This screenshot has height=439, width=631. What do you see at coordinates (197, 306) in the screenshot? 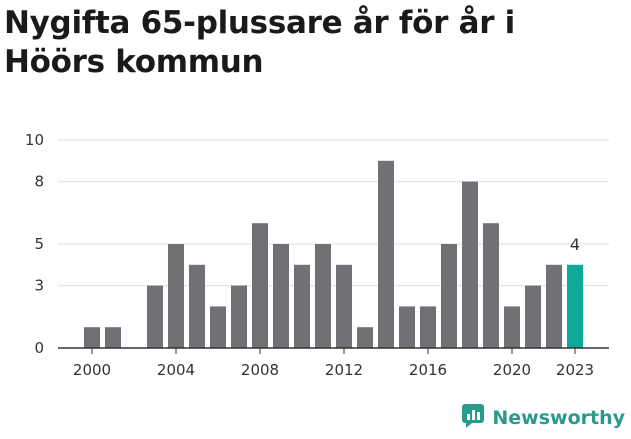
I see `bar-2005` at bounding box center [197, 306].